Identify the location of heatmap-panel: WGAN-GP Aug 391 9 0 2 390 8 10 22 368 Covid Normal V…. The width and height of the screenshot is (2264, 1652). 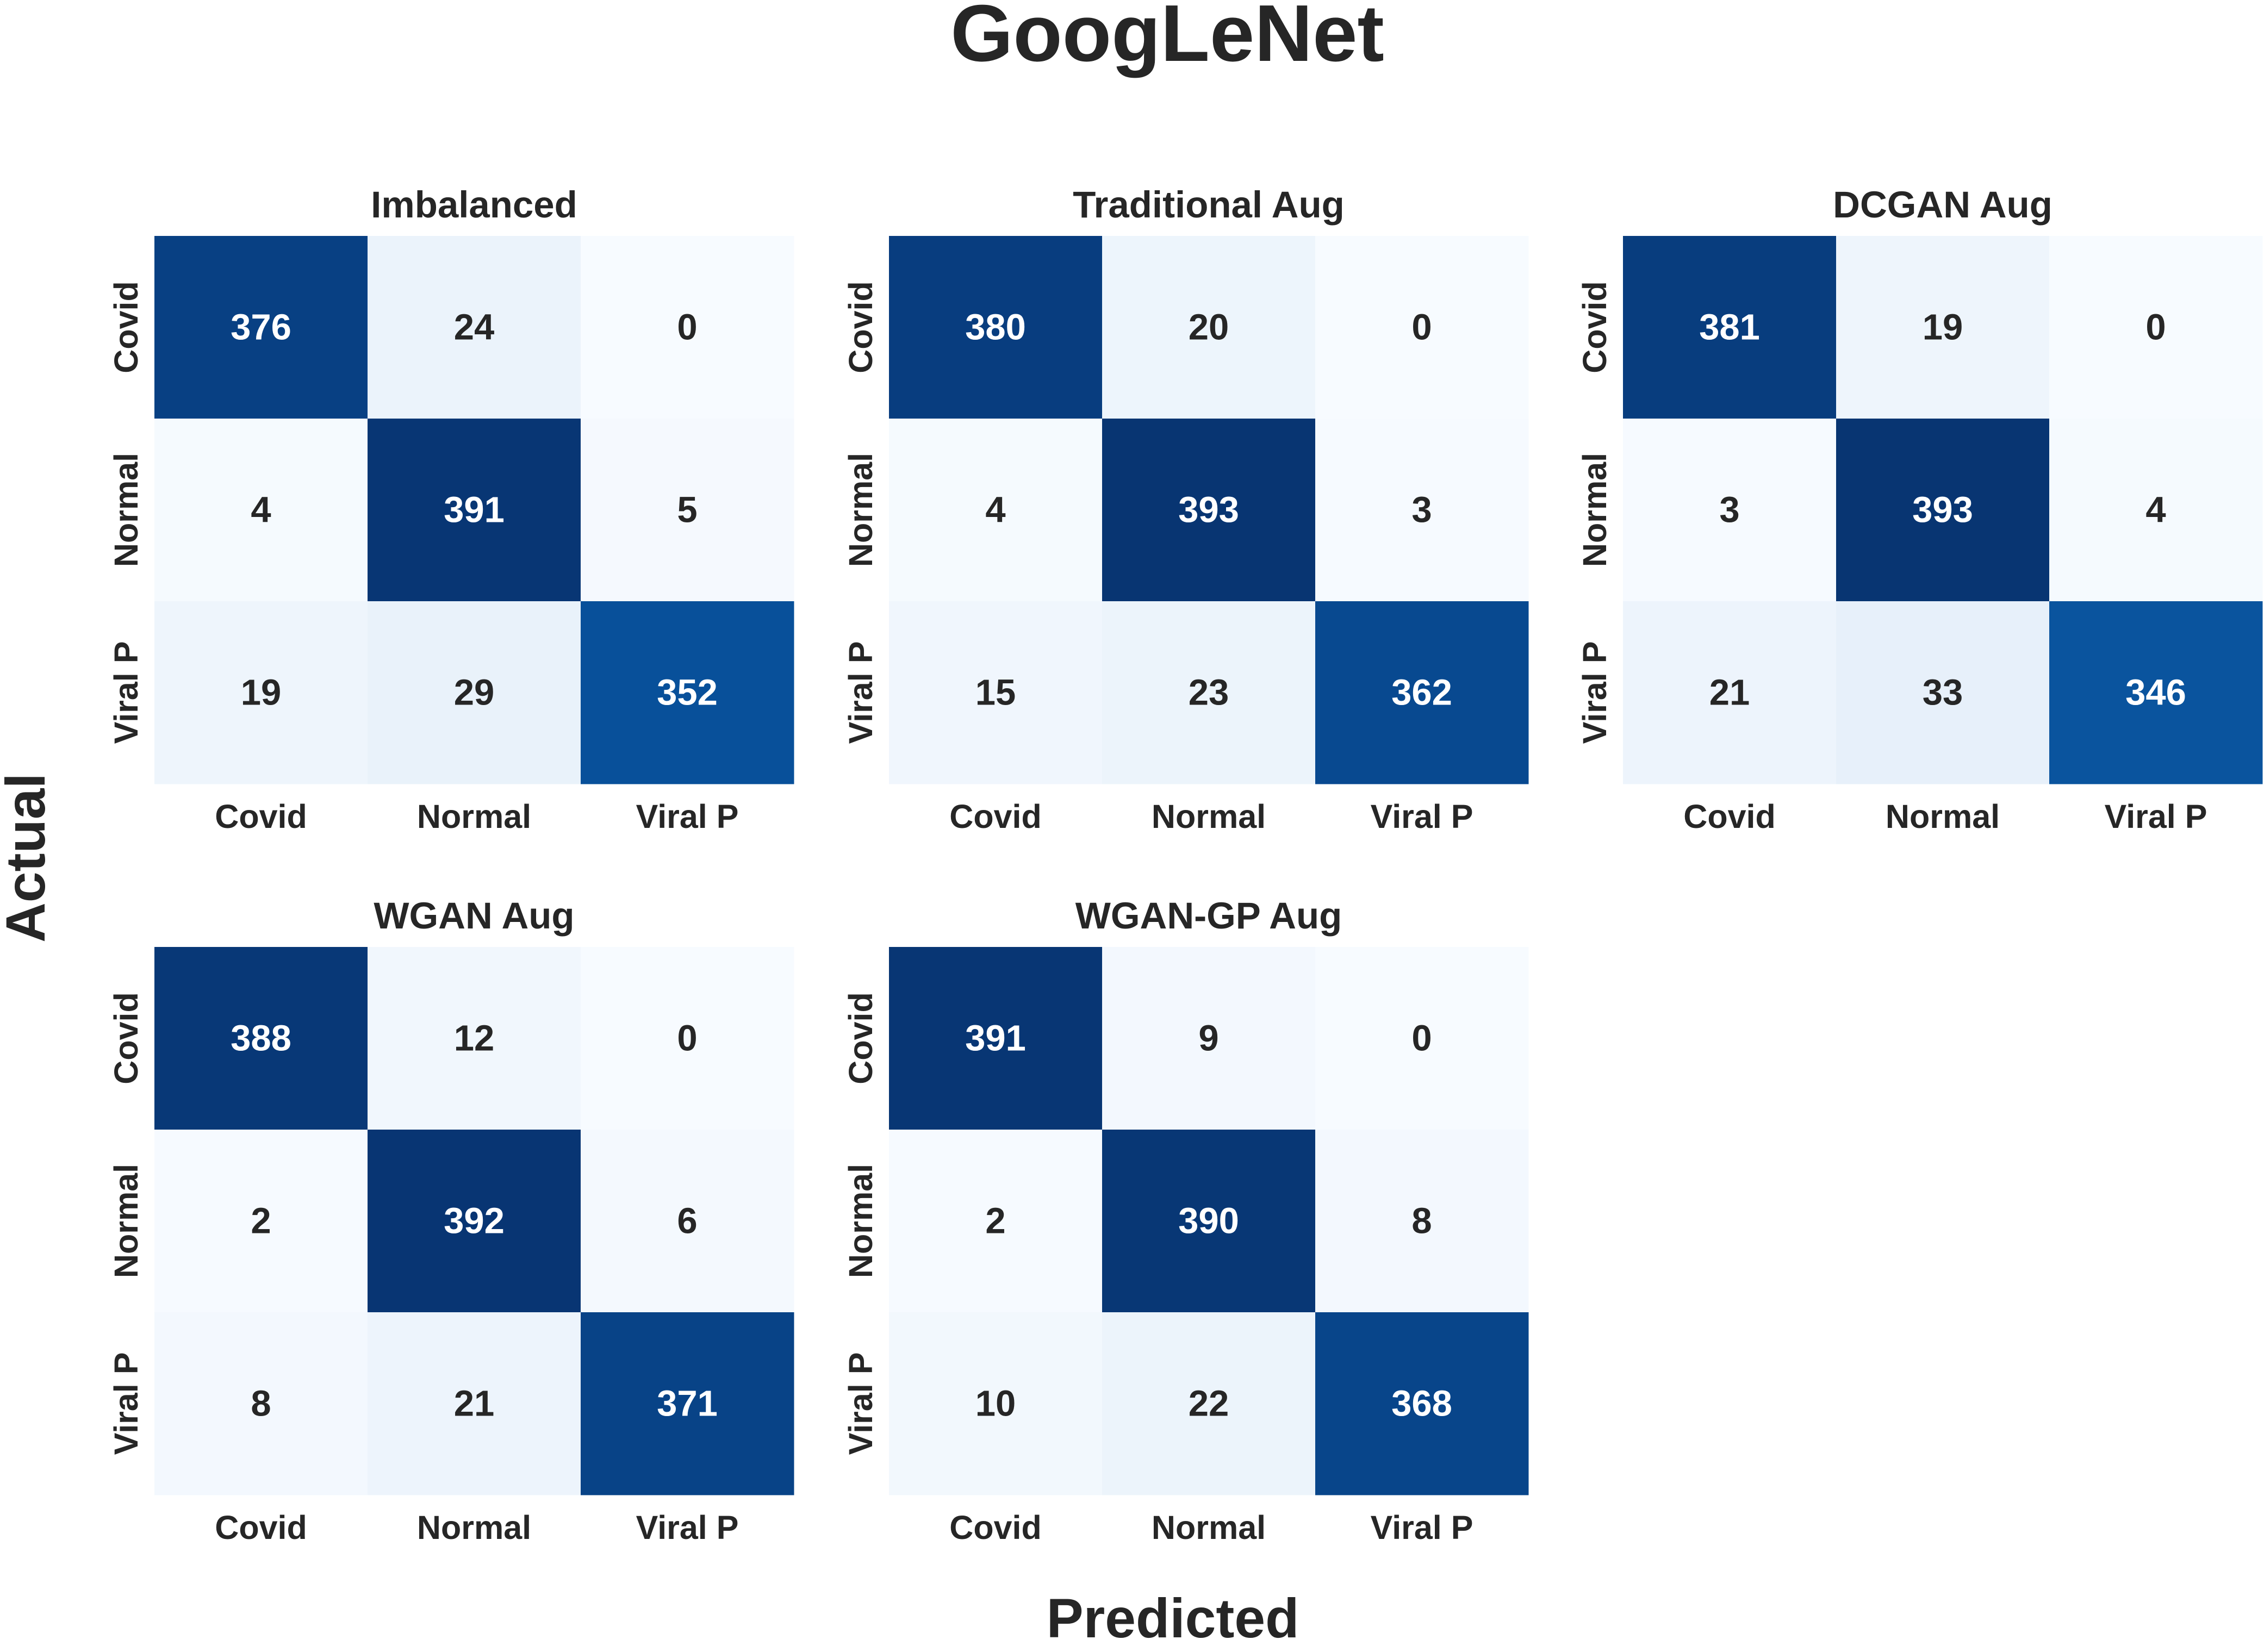
(1185, 1221).